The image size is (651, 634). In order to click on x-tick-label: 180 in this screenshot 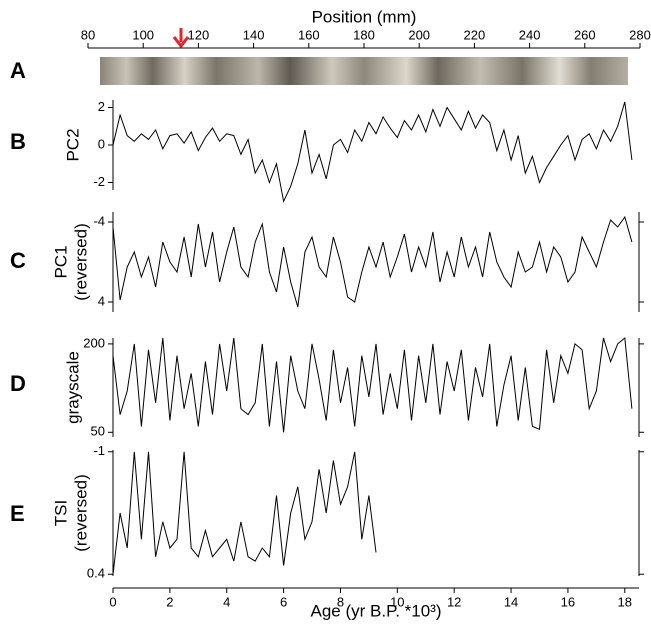, I will do `click(364, 34)`.